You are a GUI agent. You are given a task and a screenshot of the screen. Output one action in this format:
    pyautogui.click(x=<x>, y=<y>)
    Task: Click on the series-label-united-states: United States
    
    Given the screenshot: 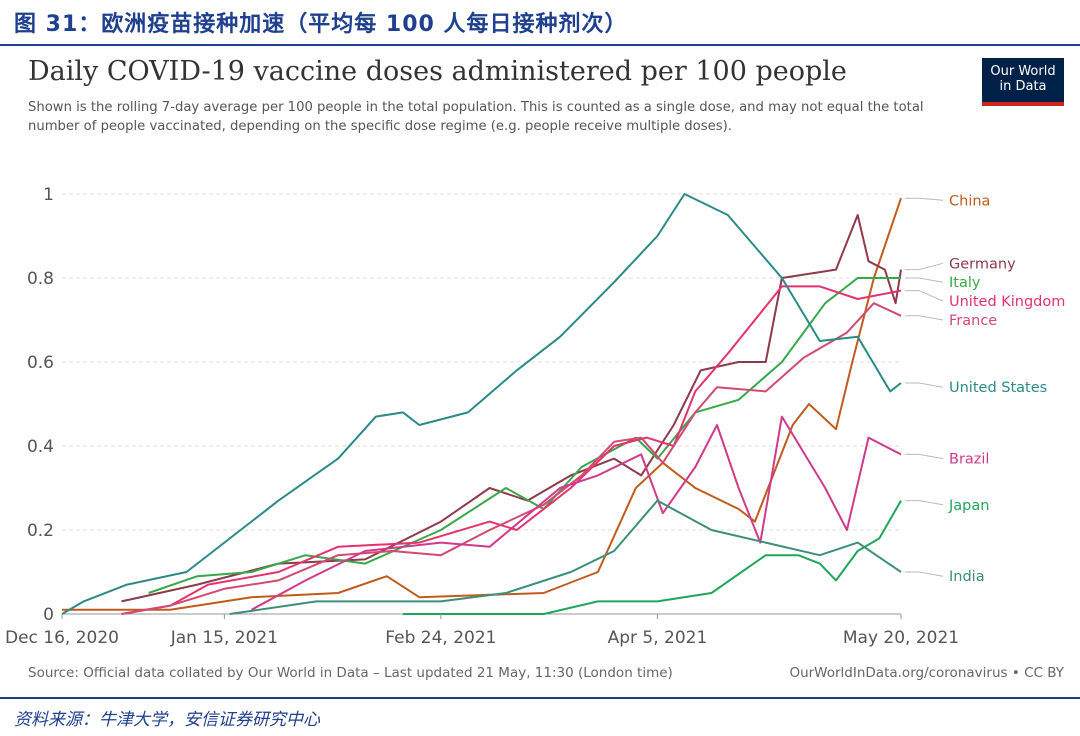 What is the action you would take?
    pyautogui.click(x=998, y=388)
    